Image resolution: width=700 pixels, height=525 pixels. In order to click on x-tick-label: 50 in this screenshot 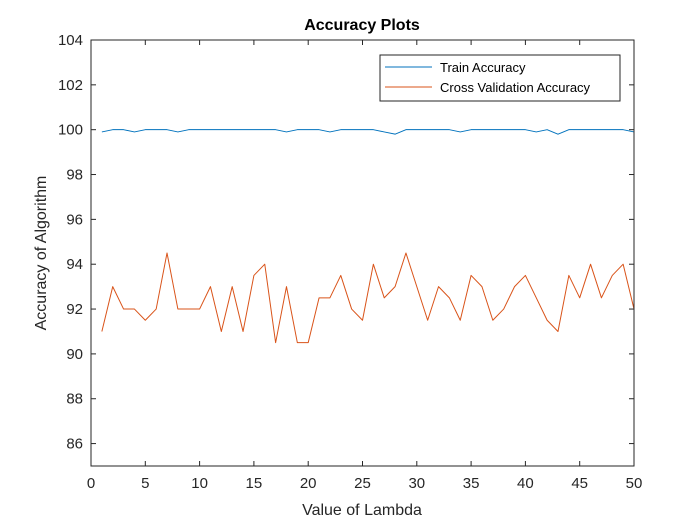, I will do `click(634, 483)`.